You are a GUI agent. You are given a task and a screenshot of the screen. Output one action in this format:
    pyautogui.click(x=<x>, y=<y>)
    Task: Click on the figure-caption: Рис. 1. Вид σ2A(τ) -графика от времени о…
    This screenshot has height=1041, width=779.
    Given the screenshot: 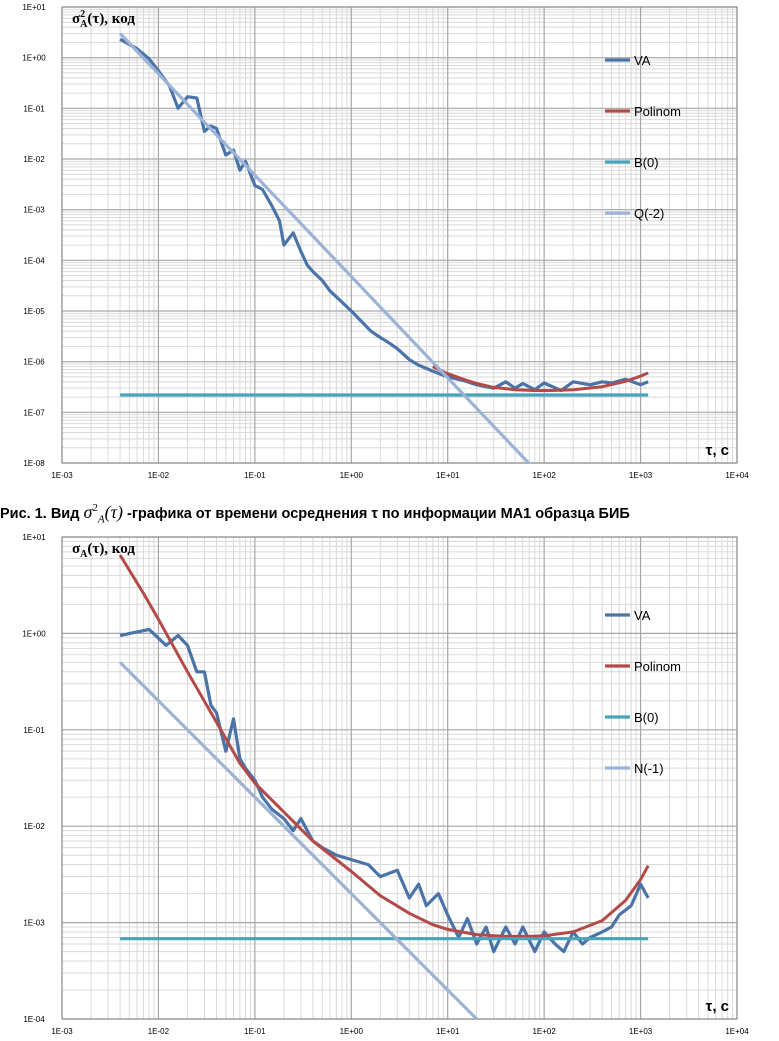 What is the action you would take?
    pyautogui.click(x=389, y=514)
    